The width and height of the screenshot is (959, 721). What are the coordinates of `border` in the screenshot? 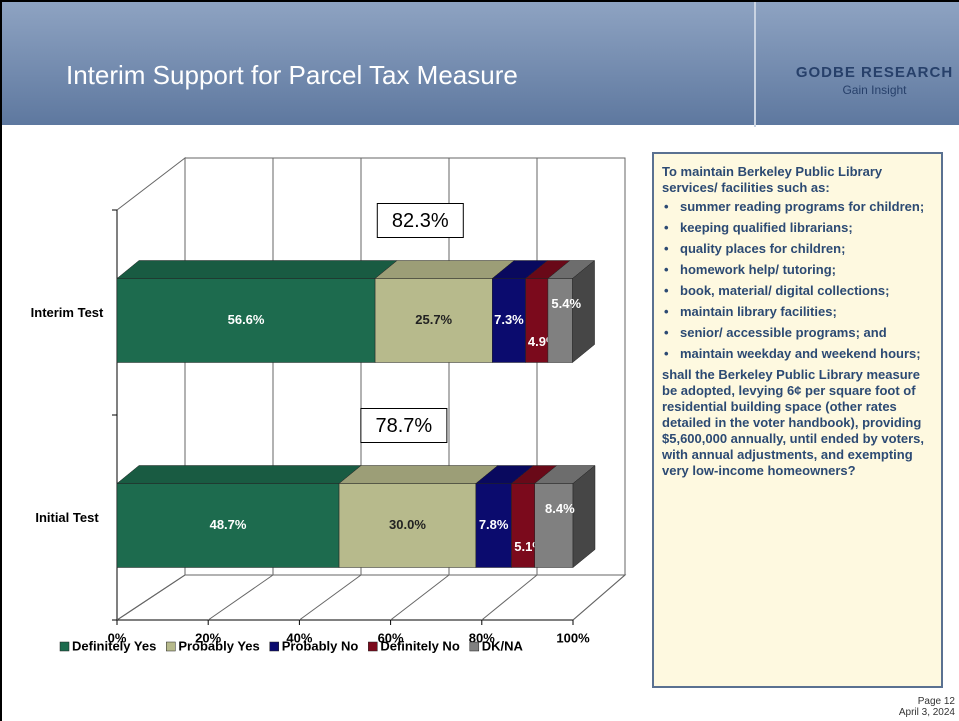 It's located at (1, 423).